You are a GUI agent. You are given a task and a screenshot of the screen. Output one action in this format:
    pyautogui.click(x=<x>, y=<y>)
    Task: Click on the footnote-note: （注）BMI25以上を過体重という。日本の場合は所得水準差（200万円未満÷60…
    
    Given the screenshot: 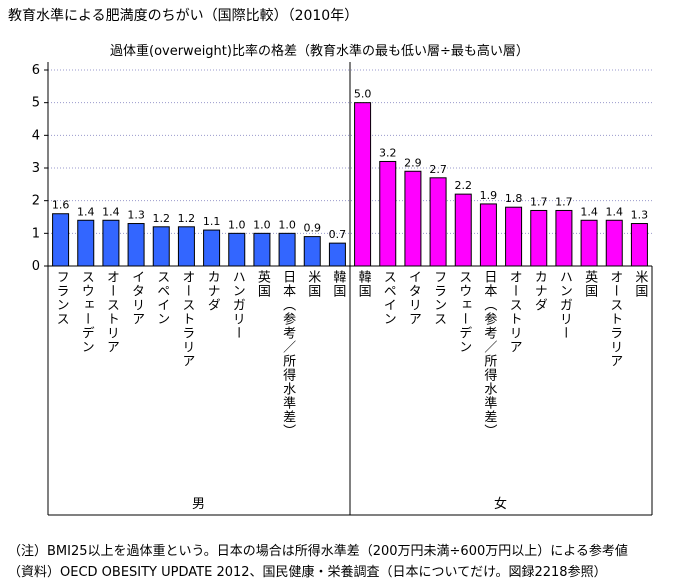 What is the action you would take?
    pyautogui.click(x=318, y=551)
    